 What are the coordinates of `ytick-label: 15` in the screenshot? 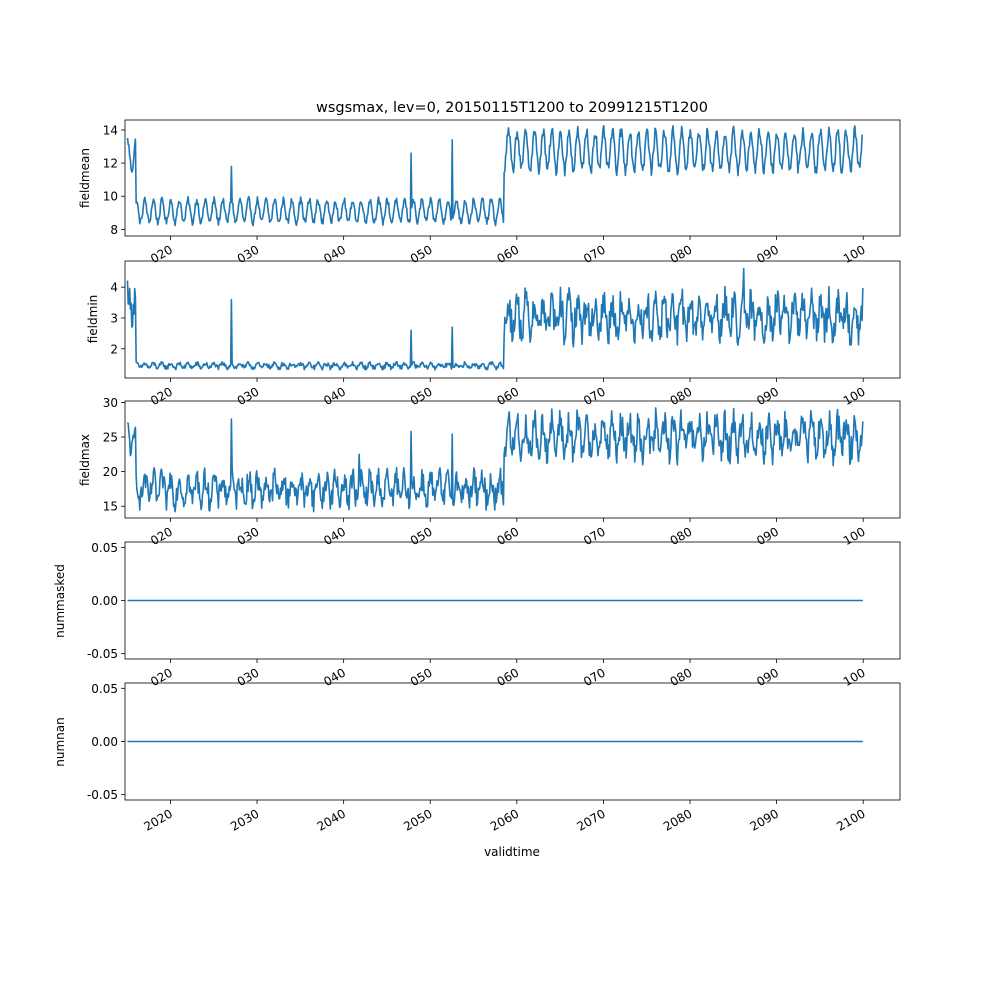 It's located at (110, 507).